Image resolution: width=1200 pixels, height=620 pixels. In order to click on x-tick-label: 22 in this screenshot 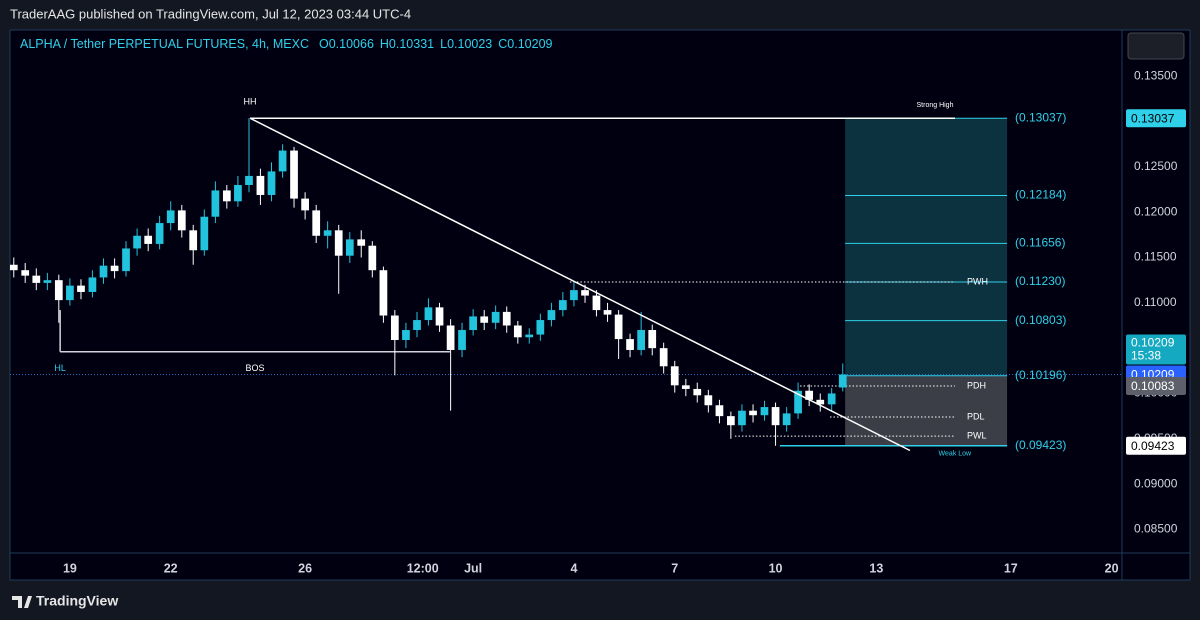, I will do `click(171, 568)`.